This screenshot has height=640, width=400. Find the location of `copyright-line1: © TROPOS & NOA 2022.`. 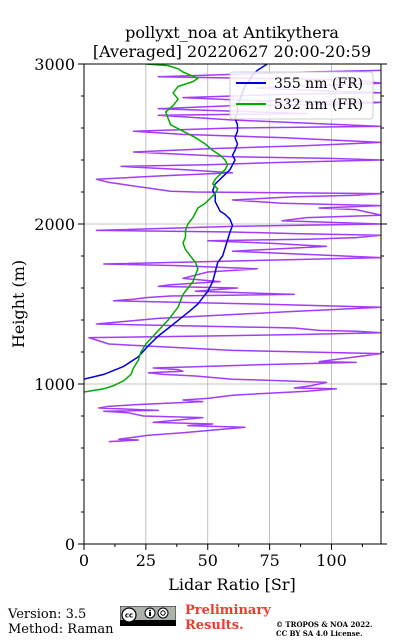

copyright-line1: © TROPOS & NOA 2022. is located at coordinates (324, 624).